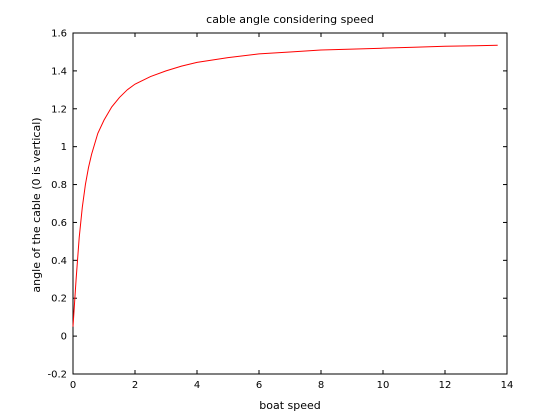 The width and height of the screenshot is (560, 420). What do you see at coordinates (57, 375) in the screenshot?
I see `y-tick-label: -0.2` at bounding box center [57, 375].